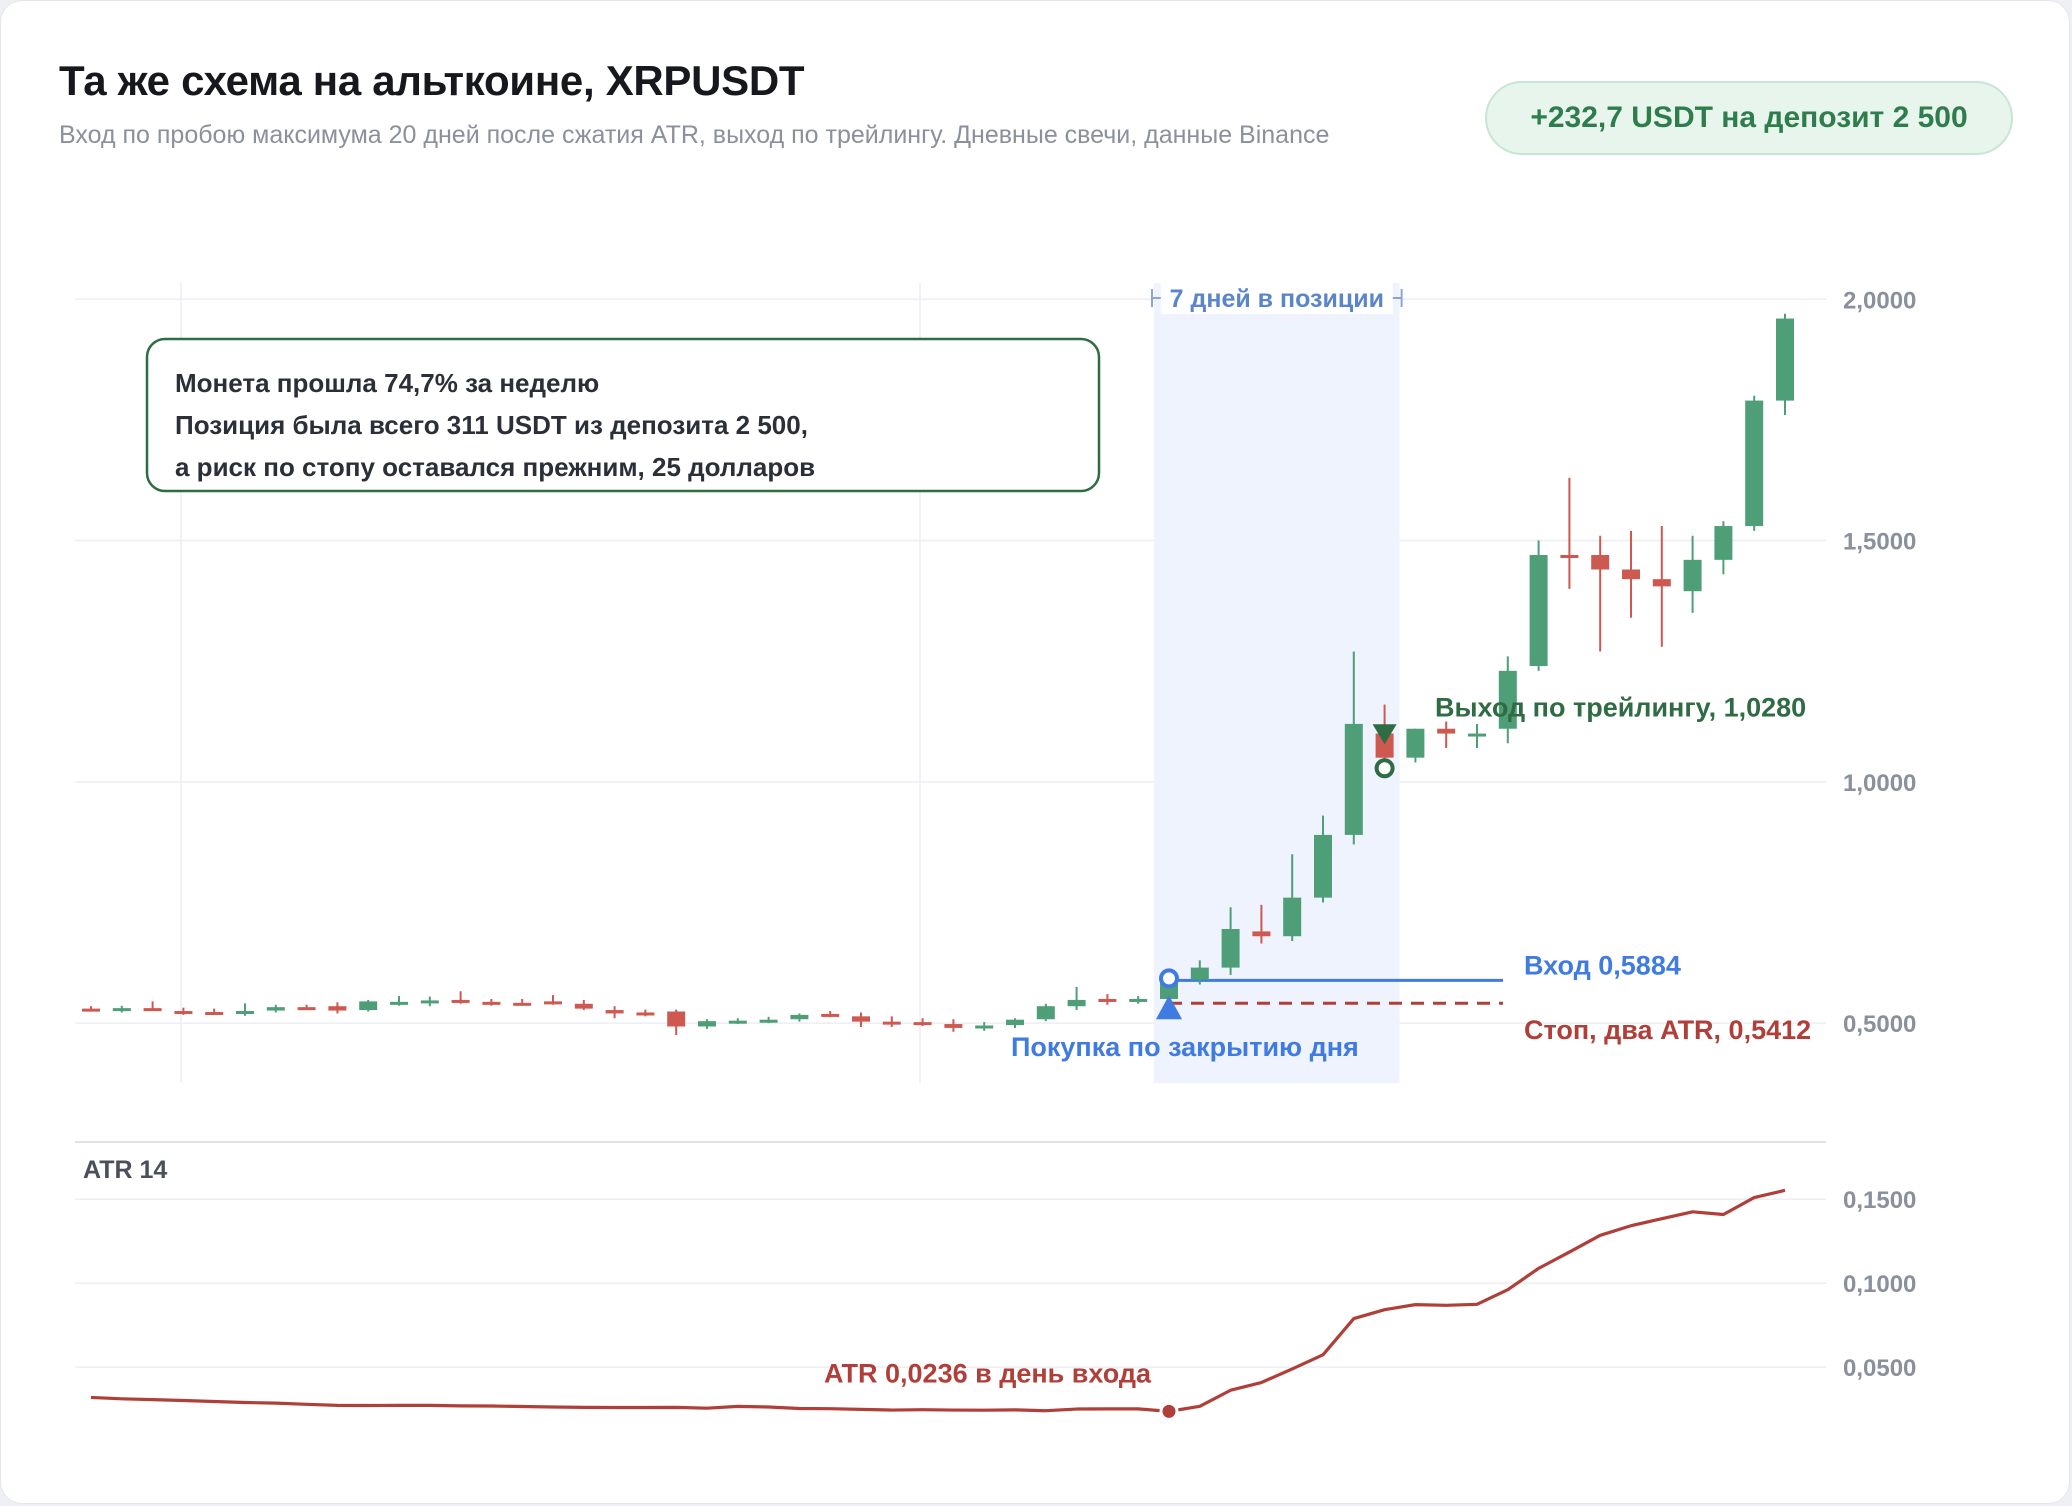  I want to click on atr-line, so click(938, 1300).